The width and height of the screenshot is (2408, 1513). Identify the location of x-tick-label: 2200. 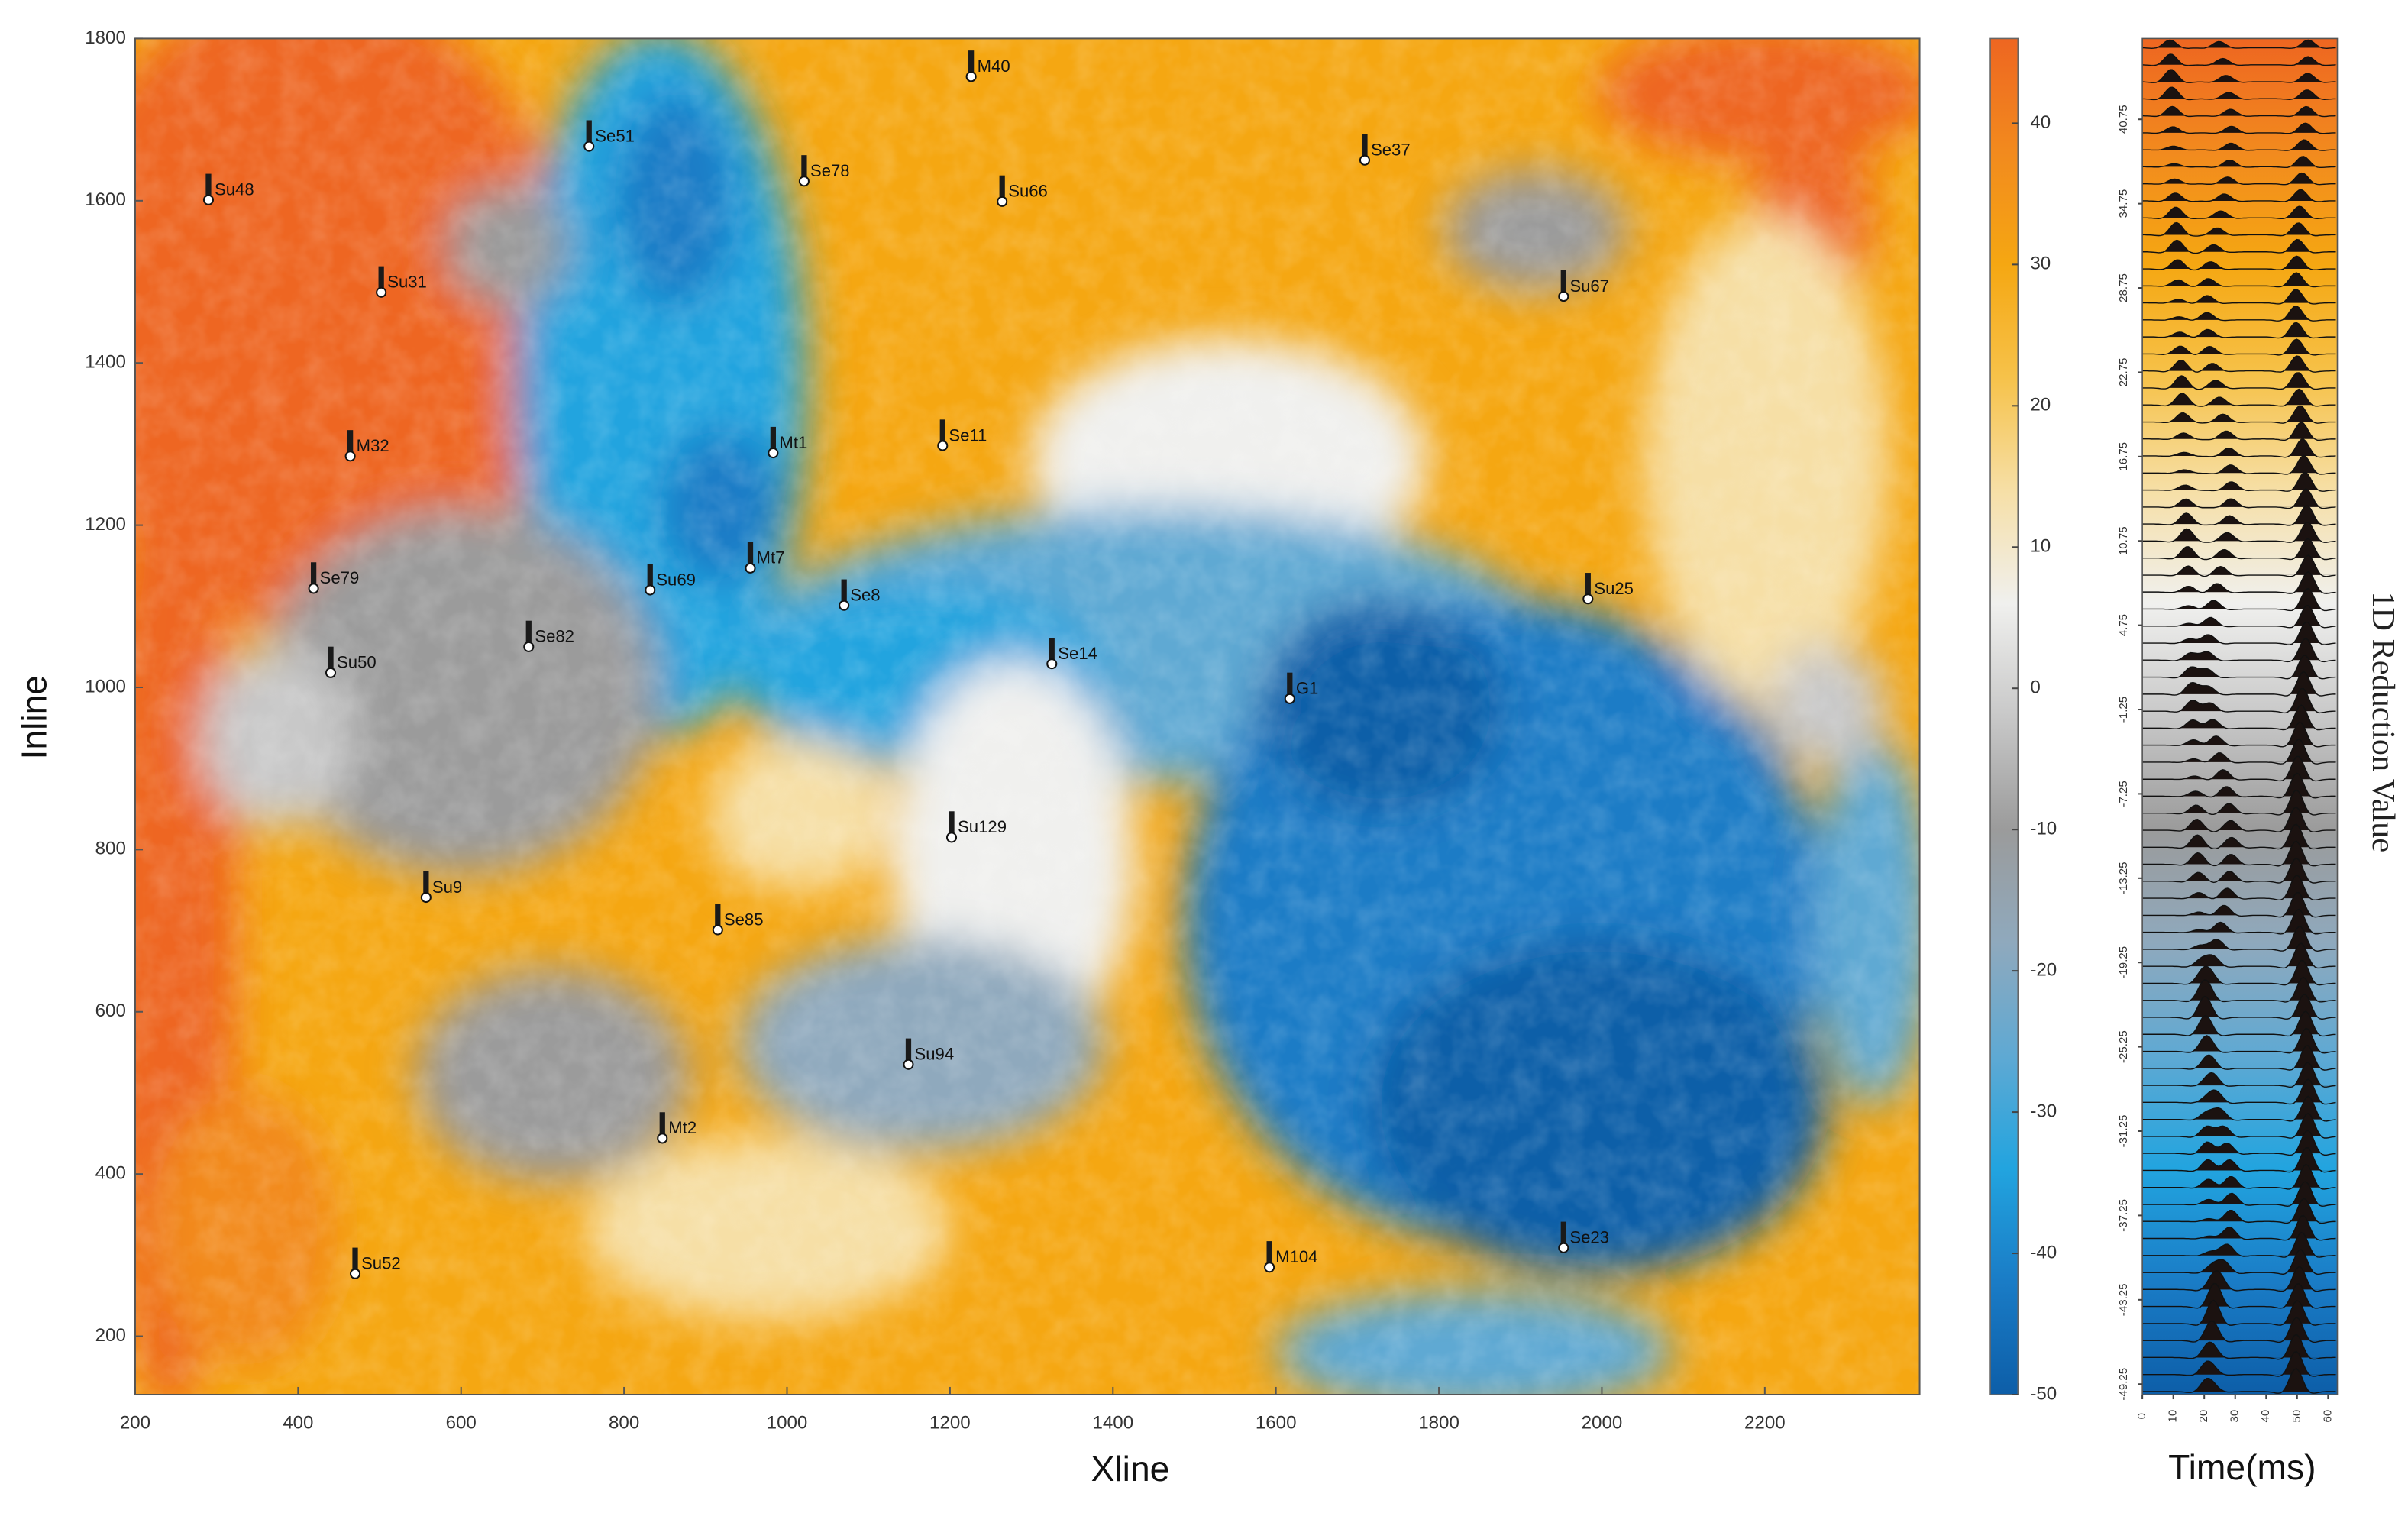
(1765, 1423).